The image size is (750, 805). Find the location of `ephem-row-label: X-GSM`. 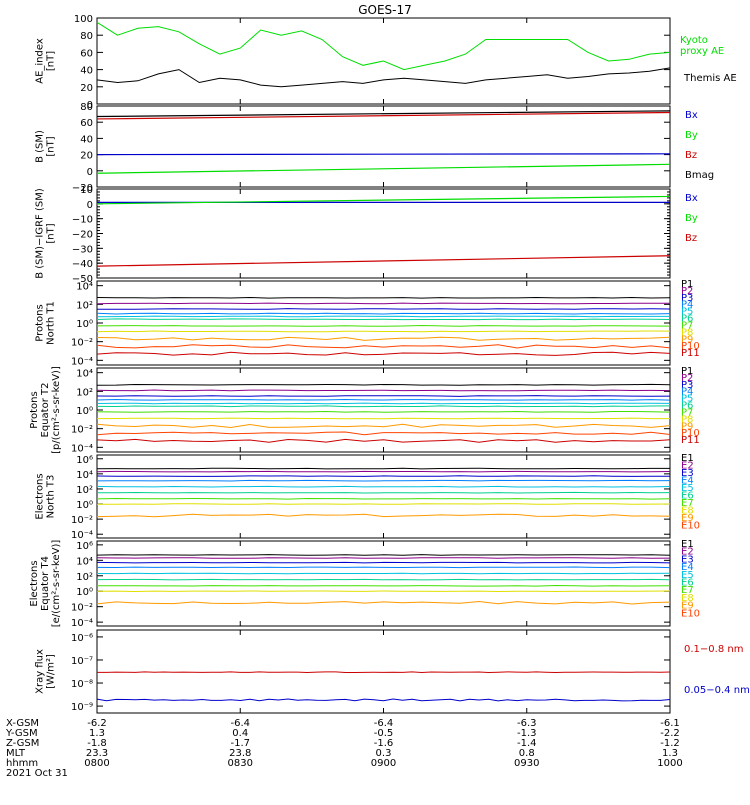

ephem-row-label: X-GSM is located at coordinates (22, 723).